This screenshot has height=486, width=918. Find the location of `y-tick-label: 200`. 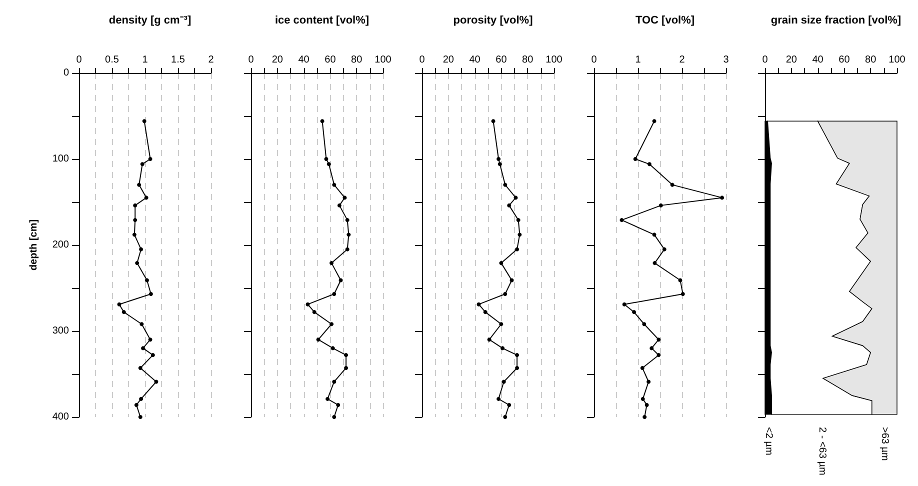

y-tick-label: 200 is located at coordinates (61, 245).